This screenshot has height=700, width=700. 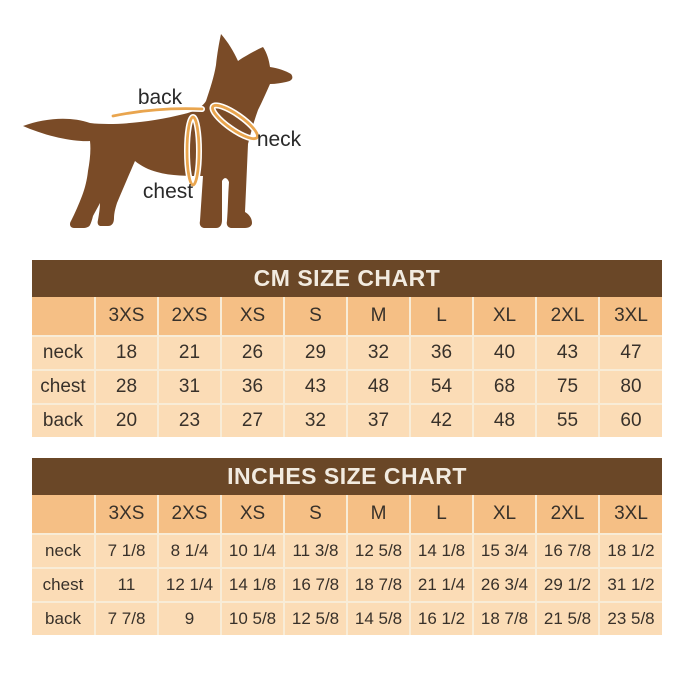 I want to click on chest-measure-ellipse, so click(x=193, y=151).